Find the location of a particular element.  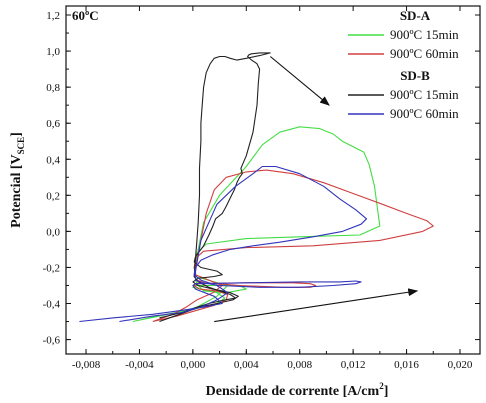

y-tick-label: 0,2 is located at coordinates (53, 196).